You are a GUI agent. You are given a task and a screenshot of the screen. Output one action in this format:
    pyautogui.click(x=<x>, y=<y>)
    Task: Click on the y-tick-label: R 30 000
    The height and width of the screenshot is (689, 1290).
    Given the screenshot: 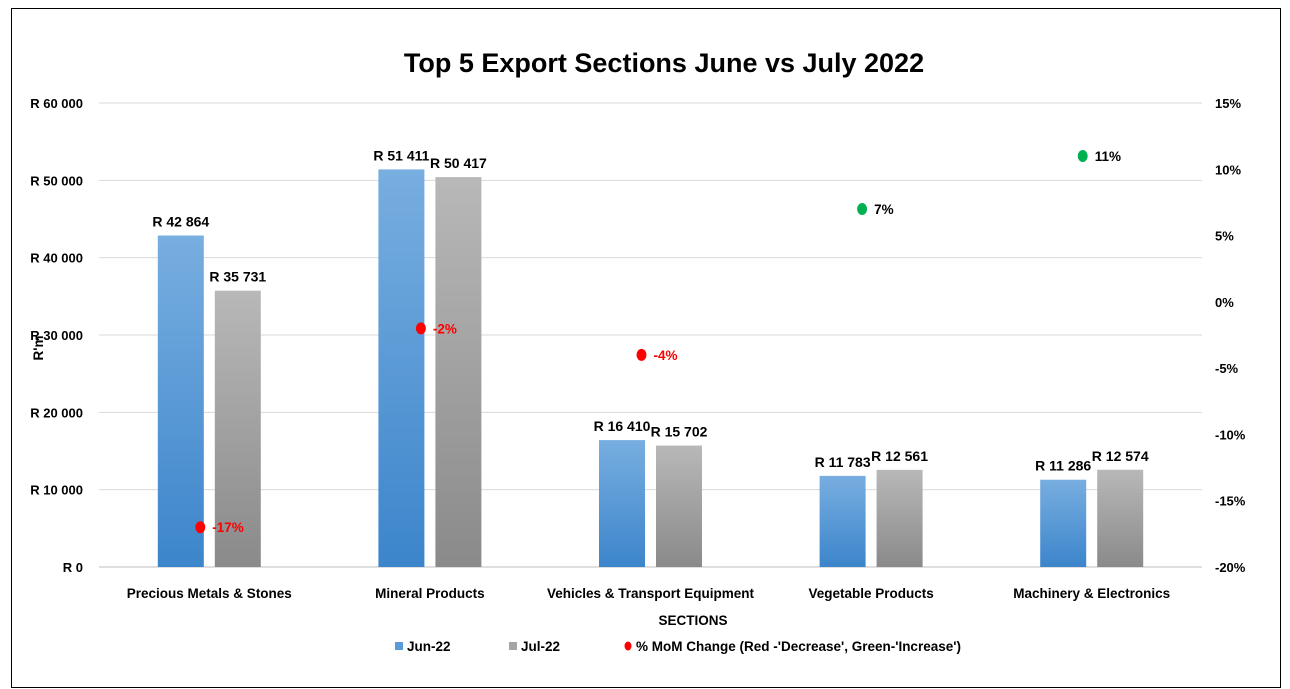 What is the action you would take?
    pyautogui.click(x=56, y=335)
    